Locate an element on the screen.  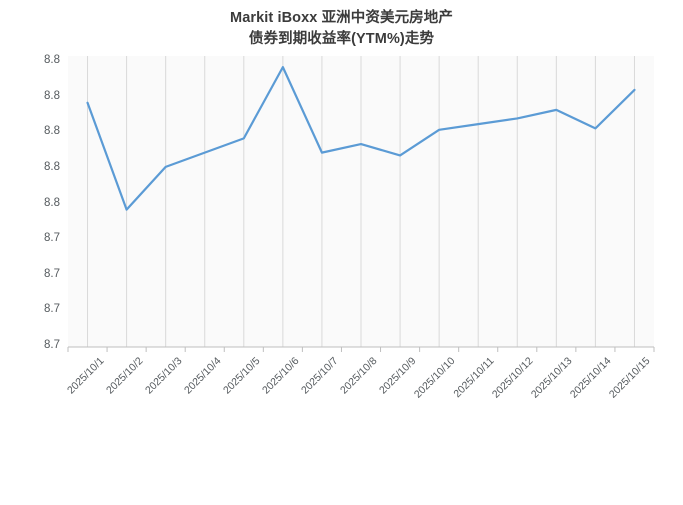
chart-title-line-1: Markit iBoxx 亚洲中资美元房地产 is located at coordinates (341, 18).